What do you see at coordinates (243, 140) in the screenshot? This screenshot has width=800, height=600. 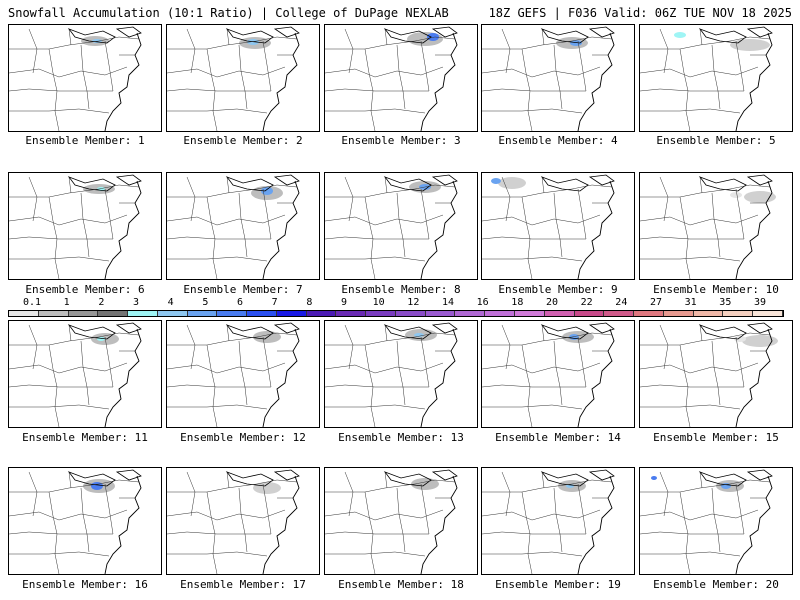 I see `ensemble-member-label: Ensemble Member: 2` at bounding box center [243, 140].